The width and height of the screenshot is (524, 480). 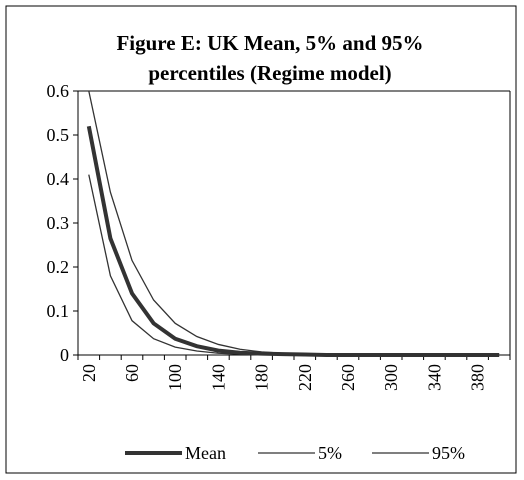 I want to click on x-tick-label: 140, so click(x=218, y=377).